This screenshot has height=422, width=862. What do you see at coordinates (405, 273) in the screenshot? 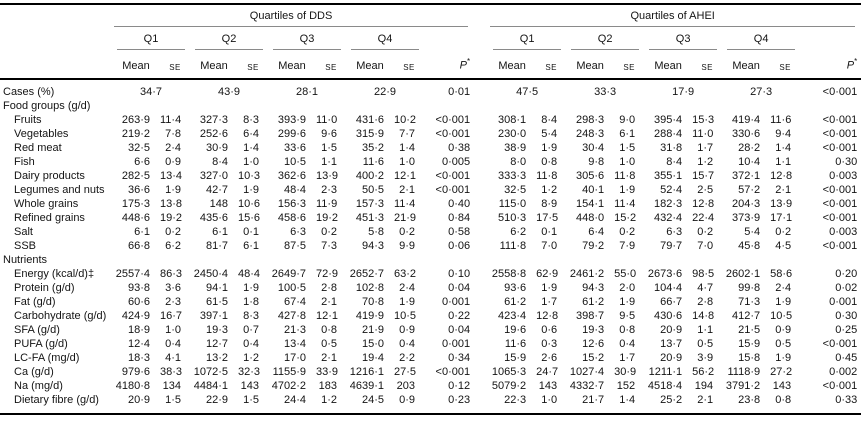
I see `se-value: 63·2` at bounding box center [405, 273].